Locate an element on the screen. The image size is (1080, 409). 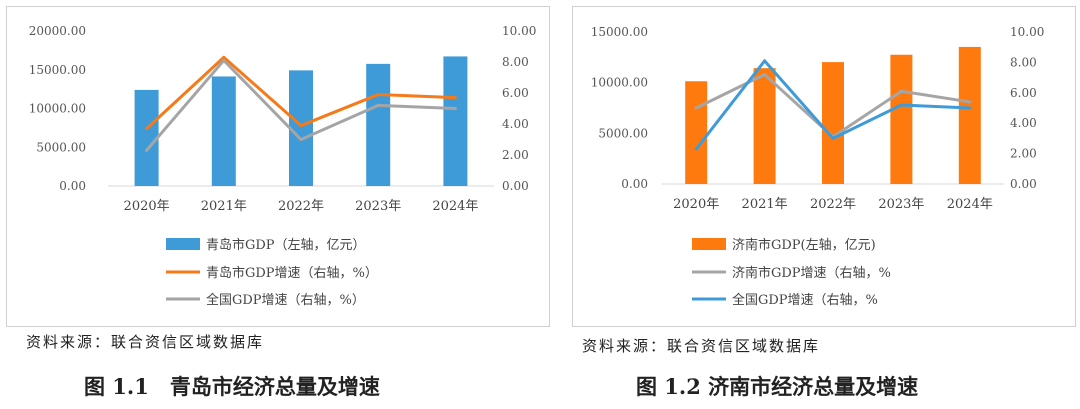
figure-caption-jinan: 图 1.2 济南市经济总量及增速 is located at coordinates (777, 386).